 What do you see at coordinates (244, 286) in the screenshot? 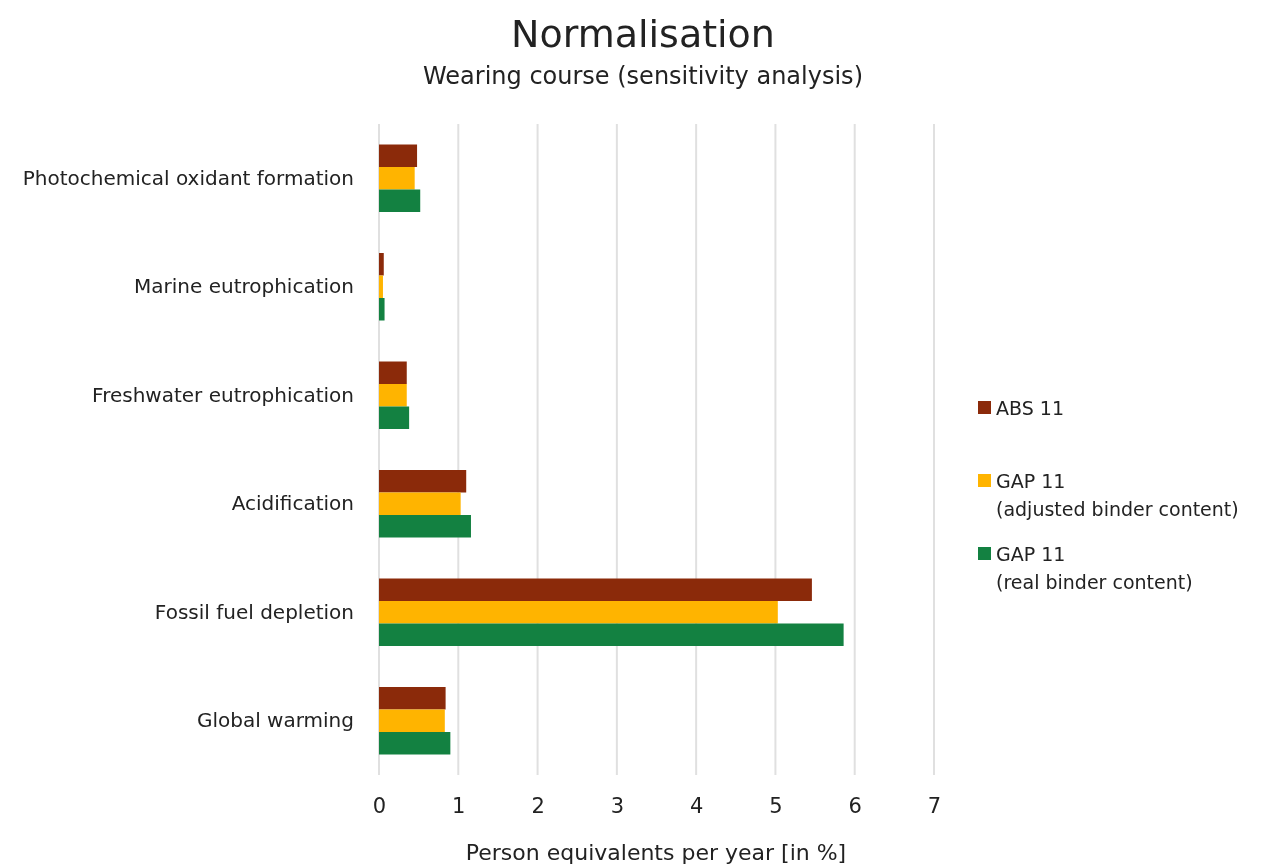
I see `y-tick-label: Marine eutrophication` at bounding box center [244, 286].